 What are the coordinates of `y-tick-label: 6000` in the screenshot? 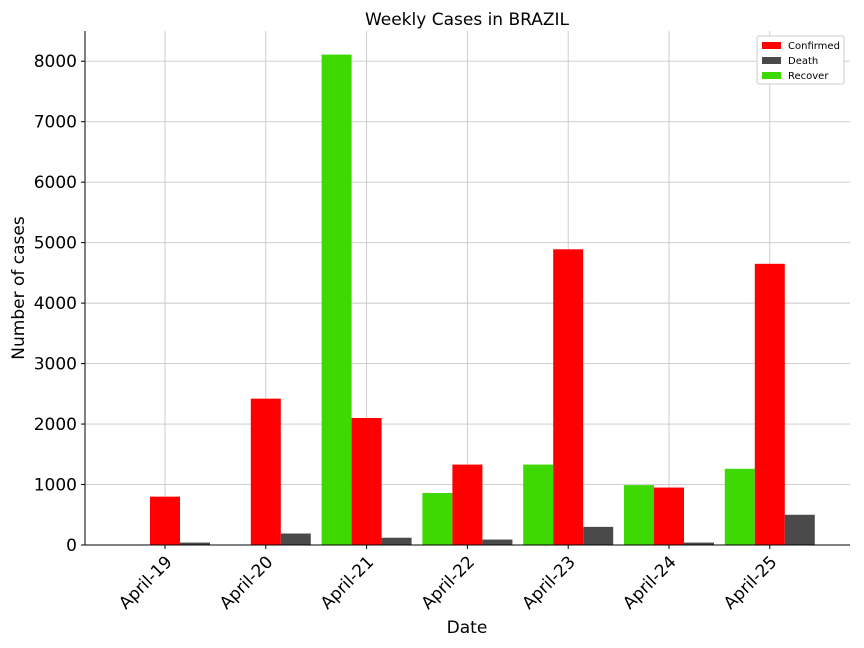 It's located at (55, 183).